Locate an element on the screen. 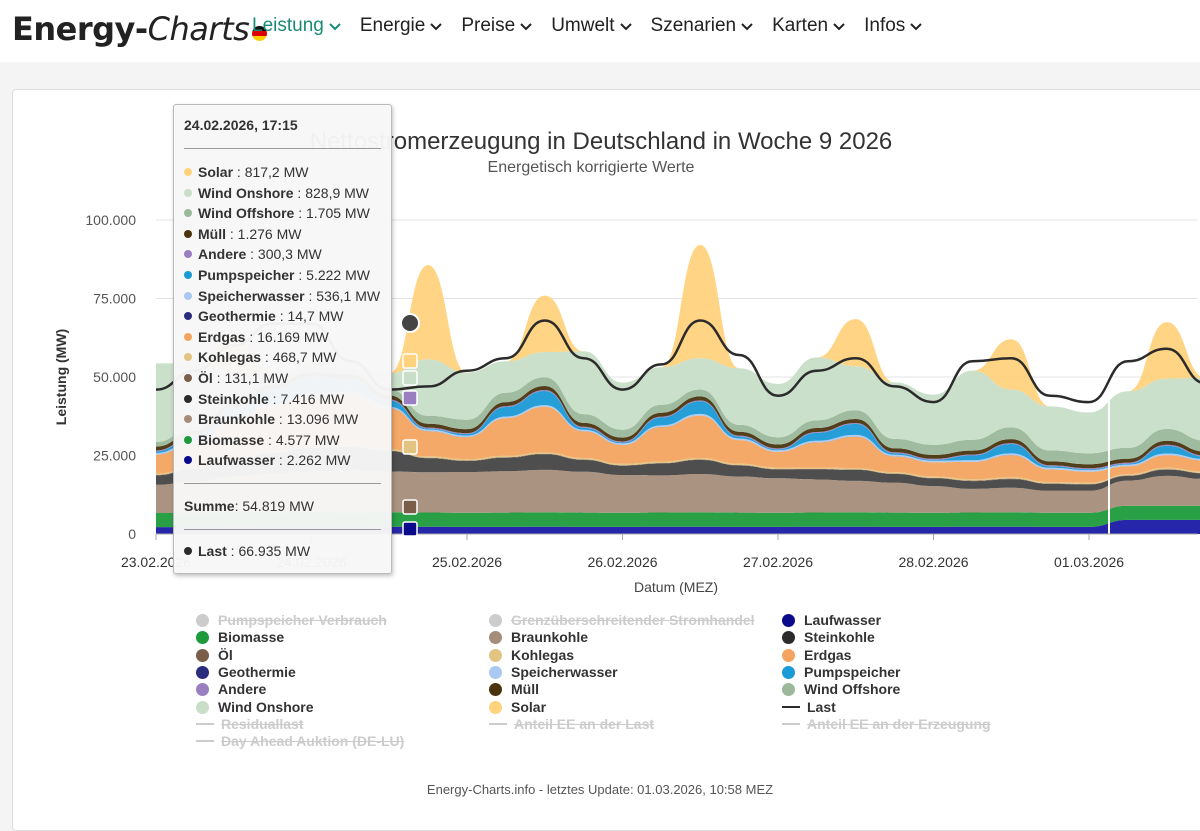  tooltip-series-value: 468,7 MW is located at coordinates (304, 357).